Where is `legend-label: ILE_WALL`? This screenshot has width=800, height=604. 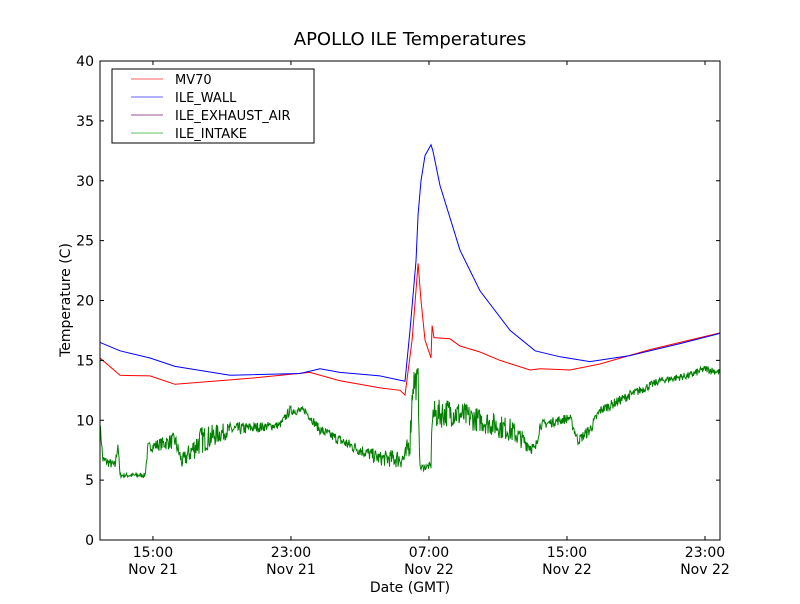 legend-label: ILE_WALL is located at coordinates (206, 98).